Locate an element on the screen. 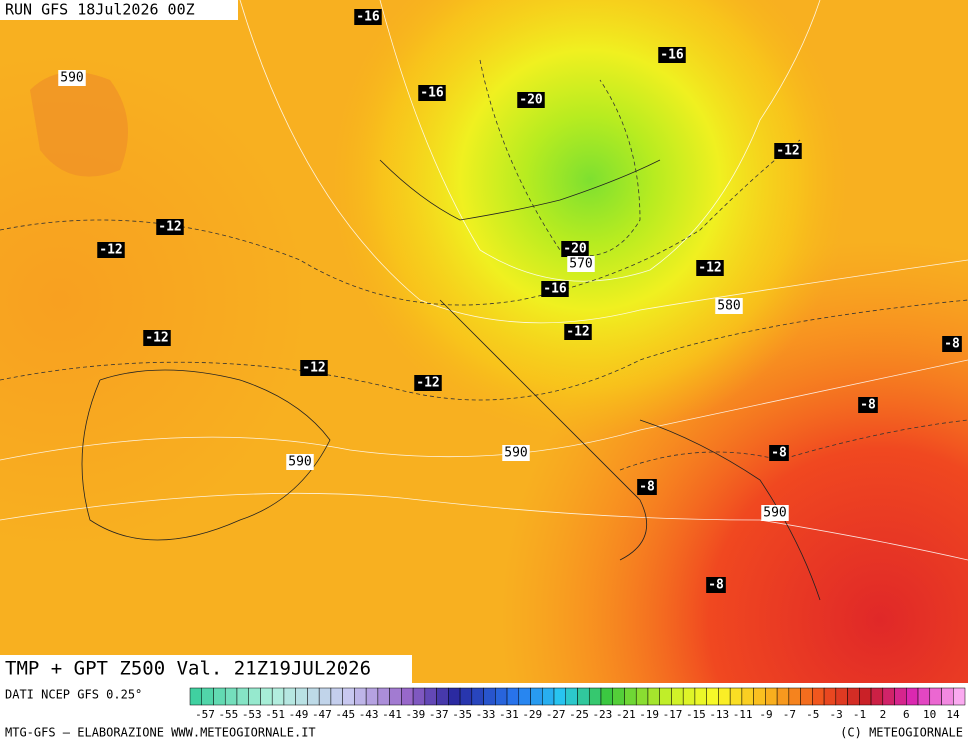 The height and width of the screenshot is (745, 968). colorbar-label: -57 is located at coordinates (205, 714).